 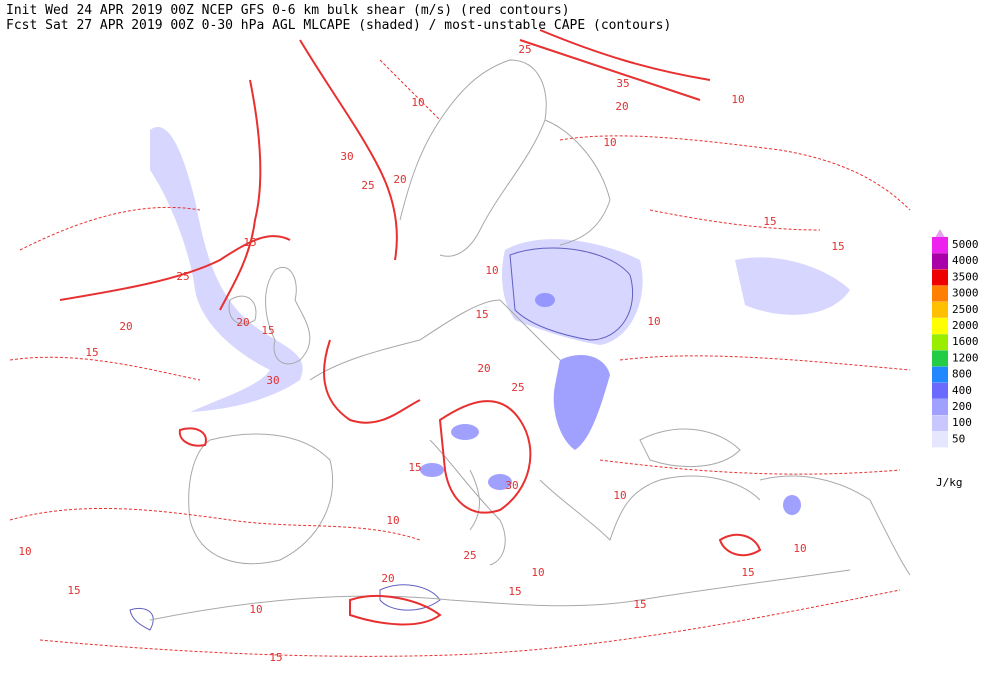 What do you see at coordinates (965, 309) in the screenshot?
I see `legend-label: 2500` at bounding box center [965, 309].